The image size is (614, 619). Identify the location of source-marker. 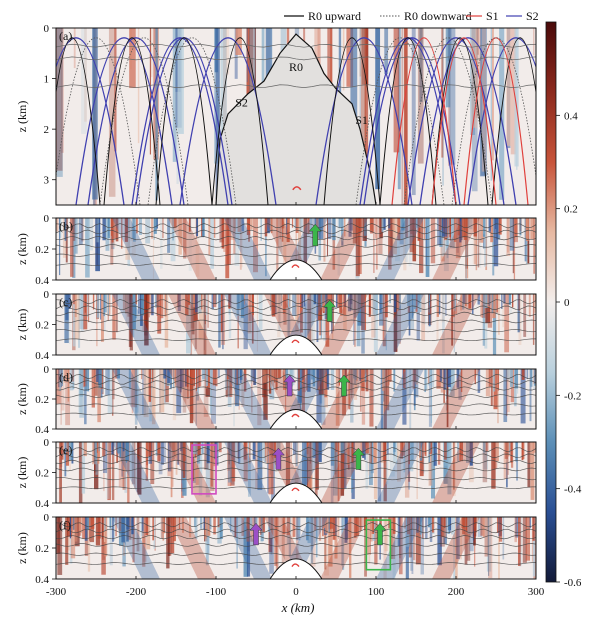
(295, 565).